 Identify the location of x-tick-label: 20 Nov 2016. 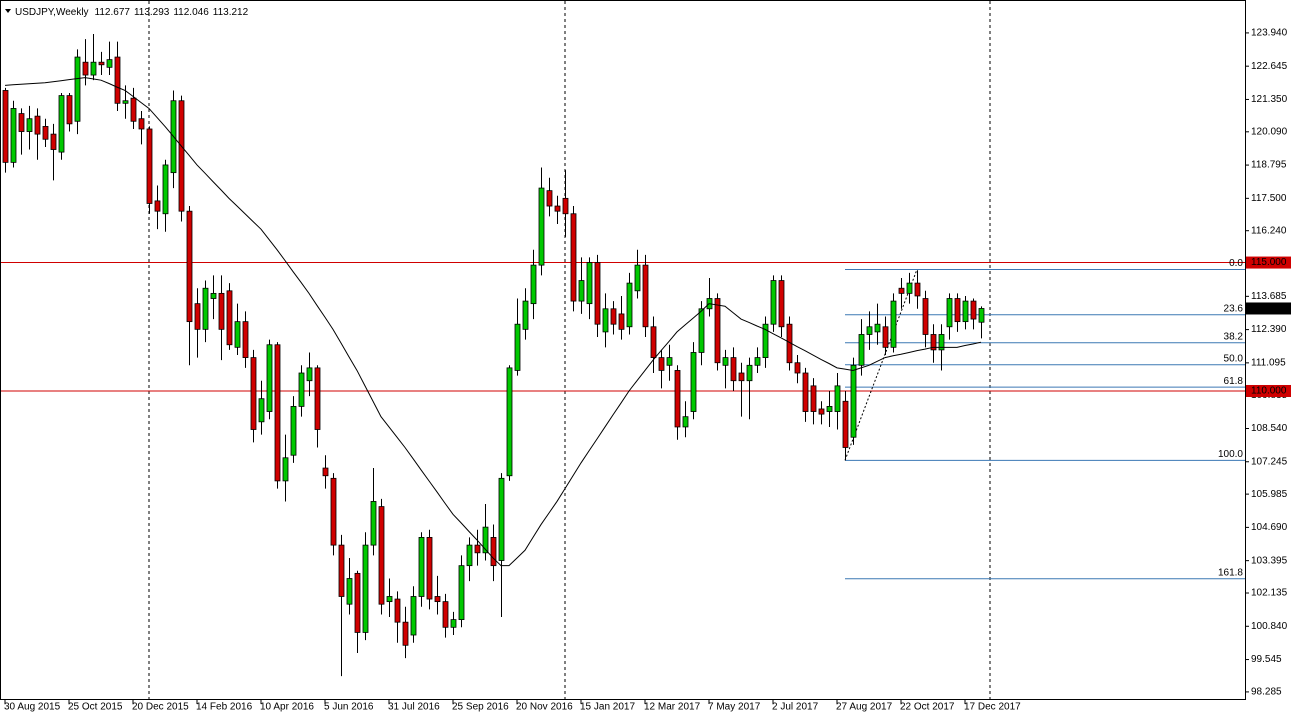
(544, 707).